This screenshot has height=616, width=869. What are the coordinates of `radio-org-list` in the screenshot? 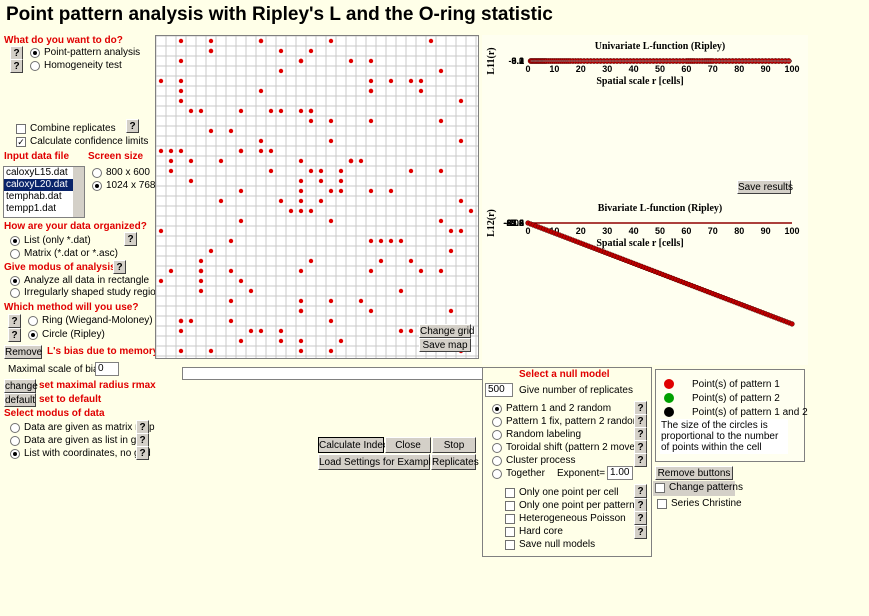 It's located at (15, 241).